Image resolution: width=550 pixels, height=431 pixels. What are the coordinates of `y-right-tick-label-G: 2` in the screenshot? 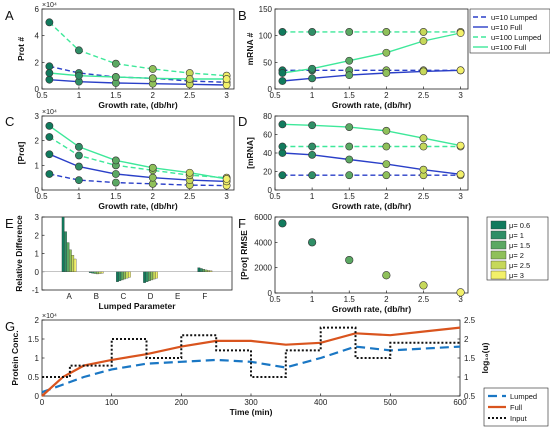 It's located at (466, 339).